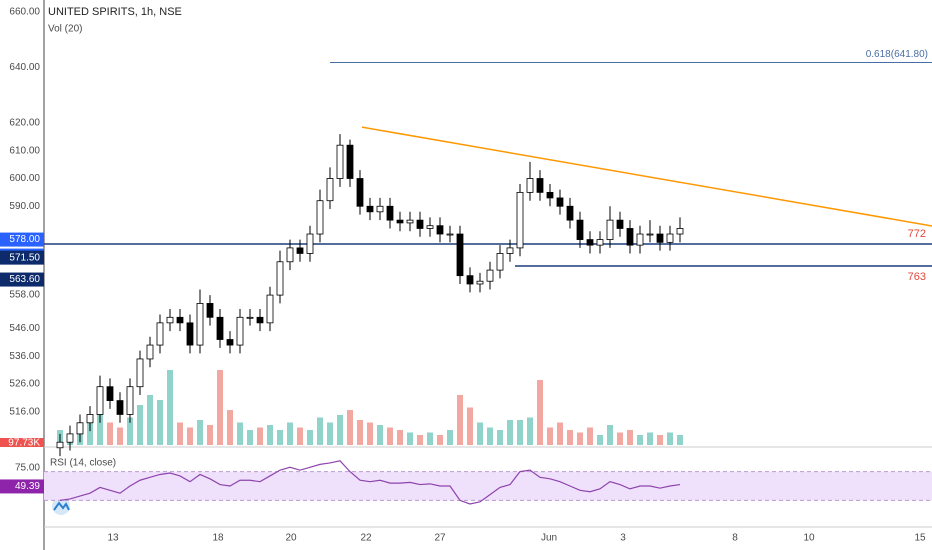 This screenshot has height=550, width=932. I want to click on logo-mark, so click(61, 506).